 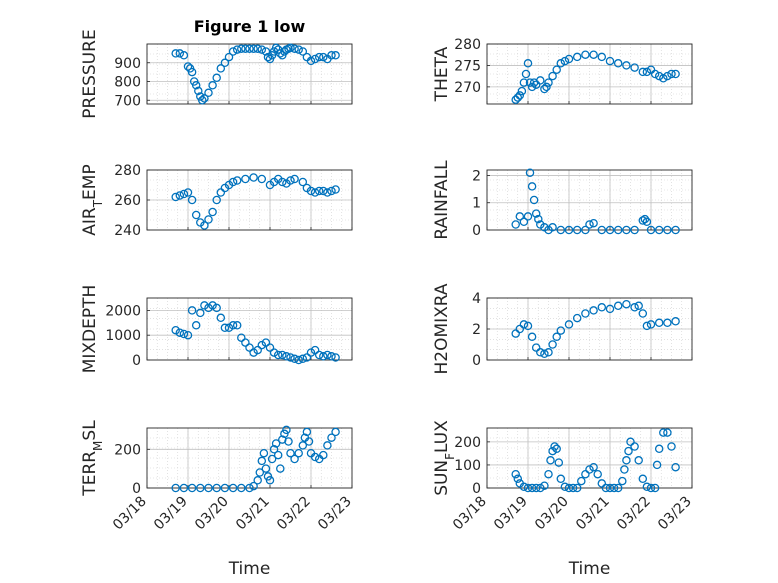 What do you see at coordinates (127, 450) in the screenshot?
I see `y-tick-label: 200` at bounding box center [127, 450].